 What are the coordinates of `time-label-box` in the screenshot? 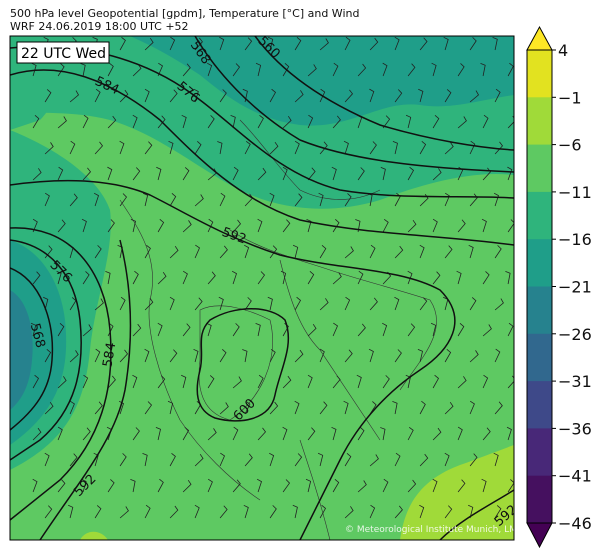 It's located at (63, 52).